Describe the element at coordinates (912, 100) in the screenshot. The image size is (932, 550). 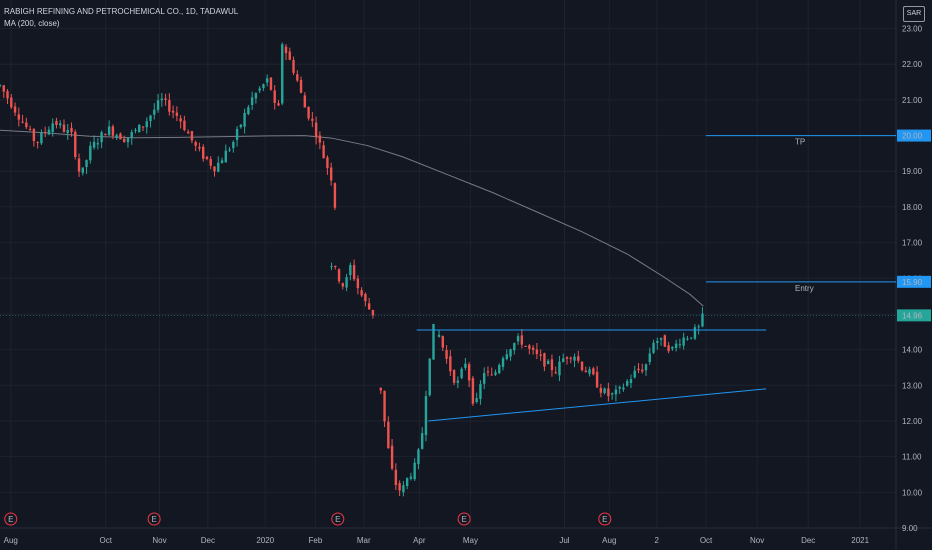
I see `y-tick-label: 21.00` at that location.